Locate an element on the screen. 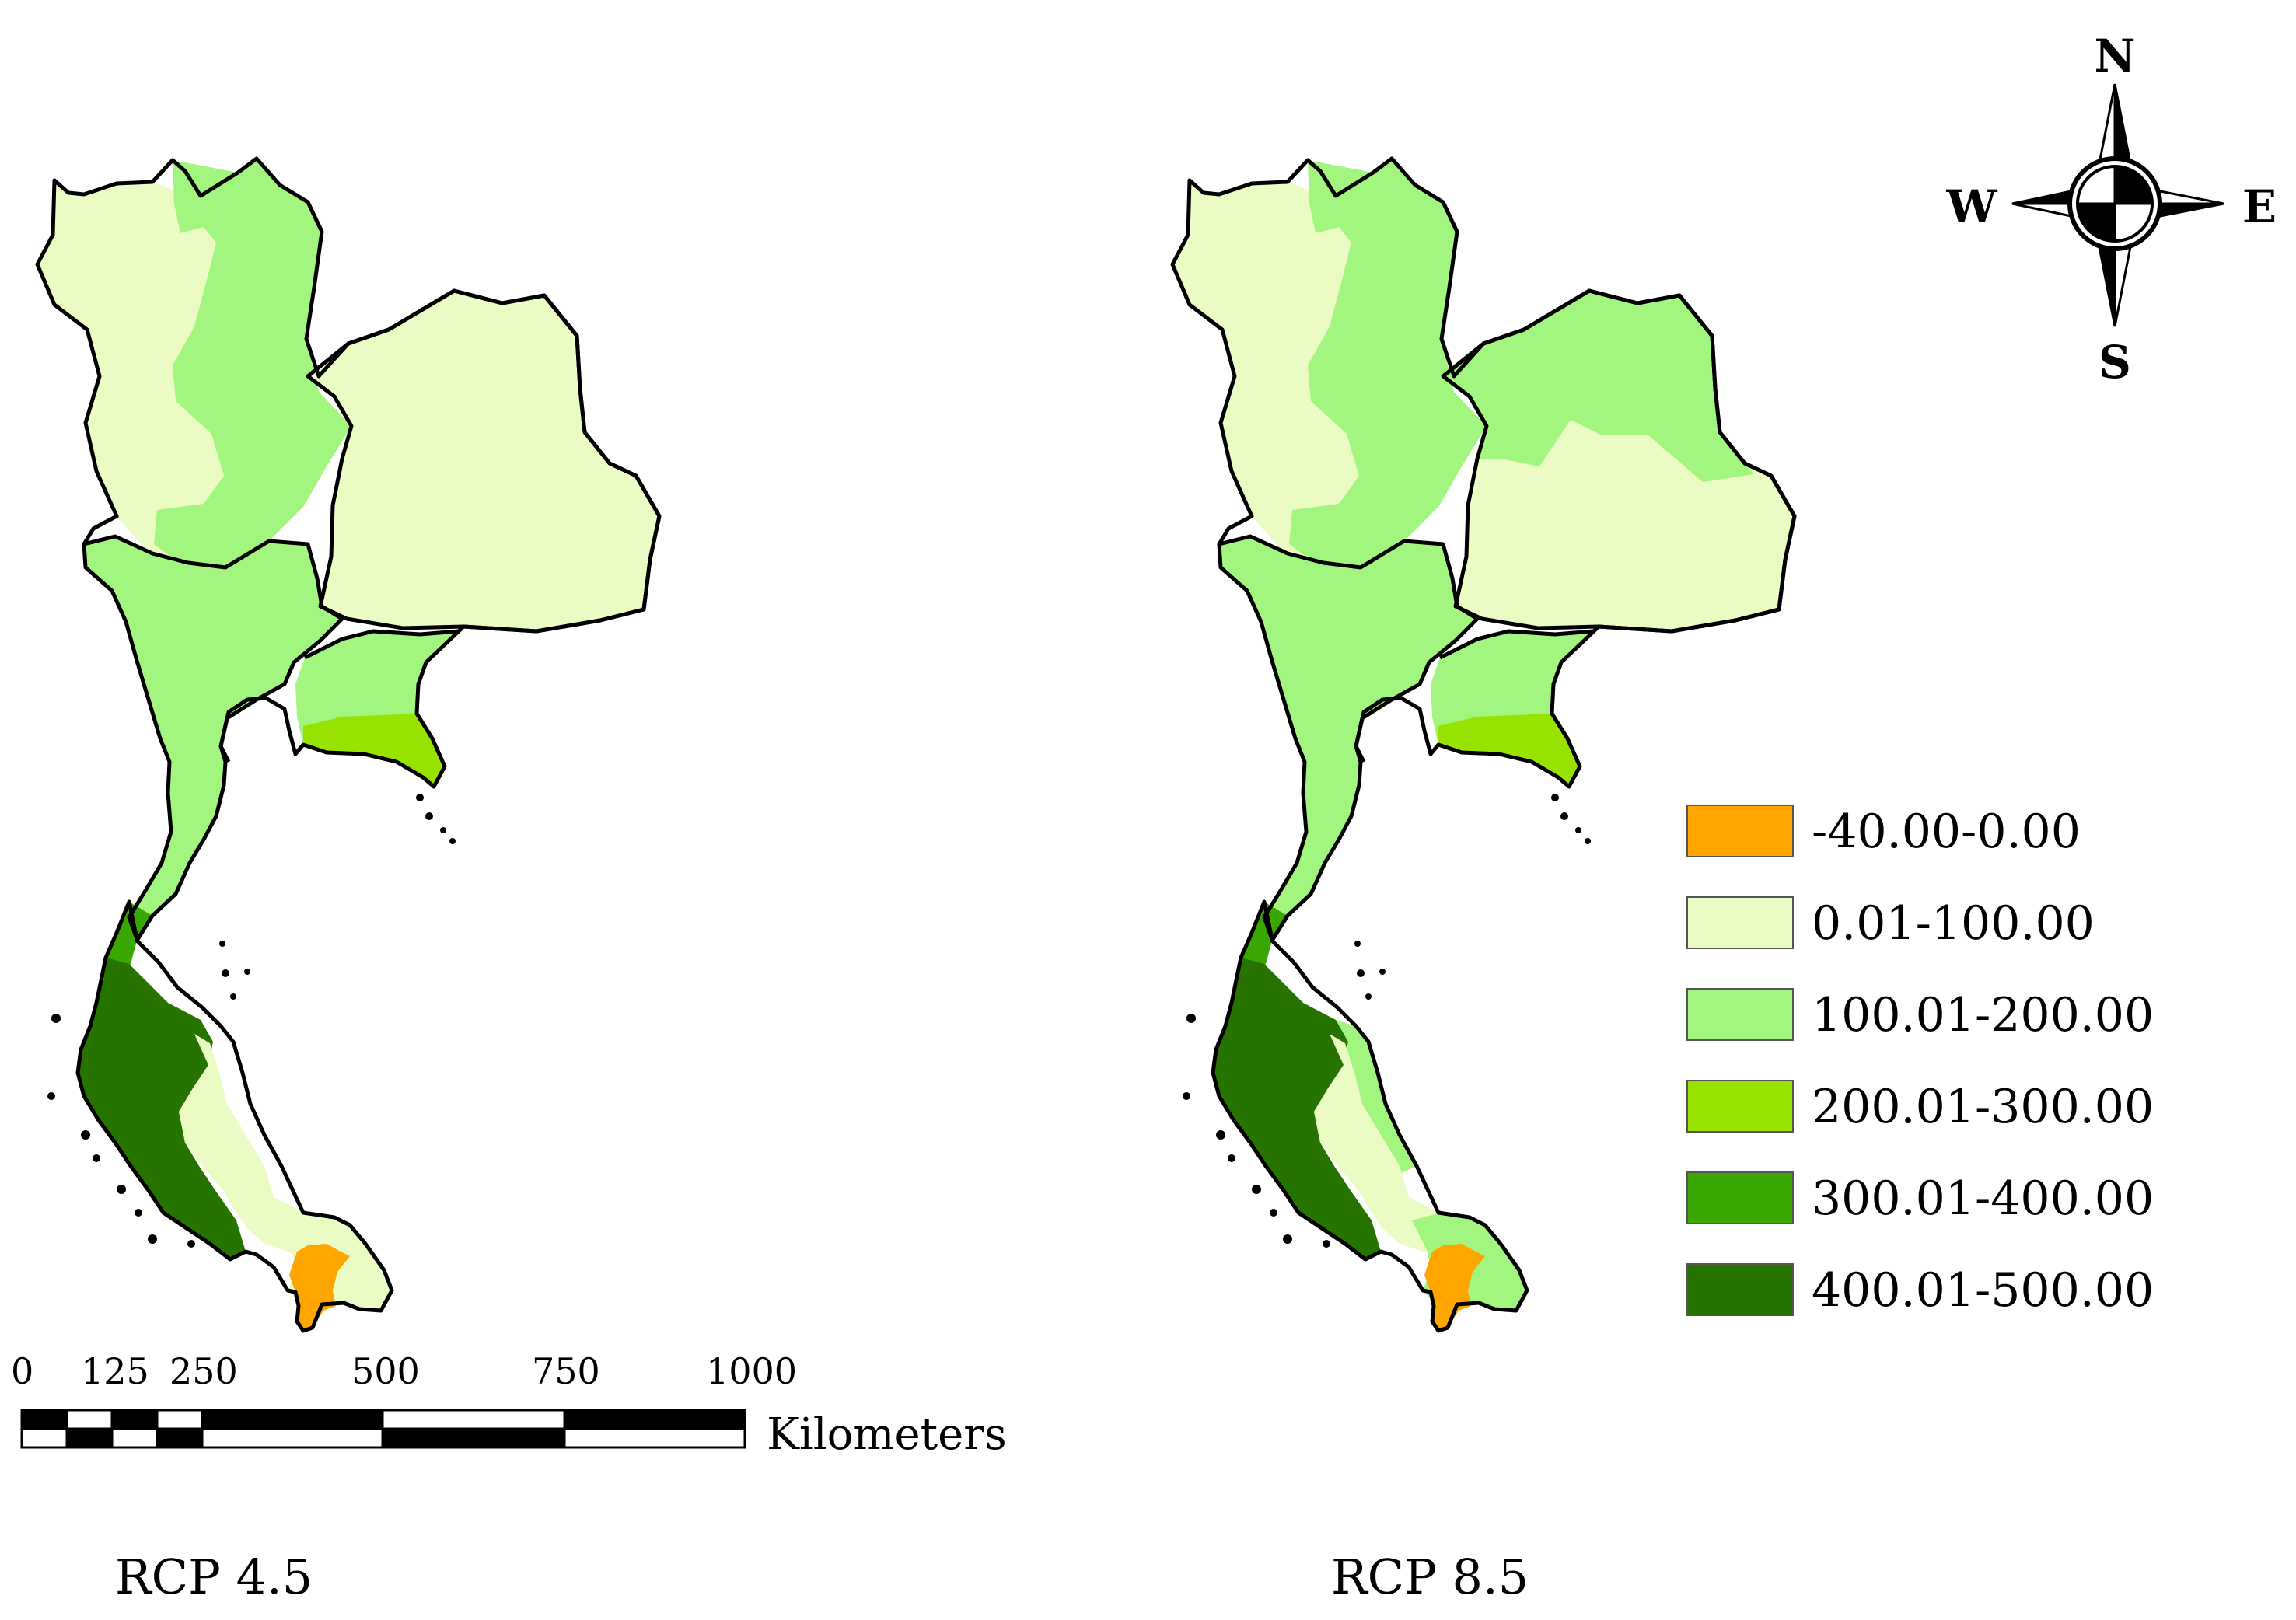  scale-tick-label: 0 is located at coordinates (22, 1371).